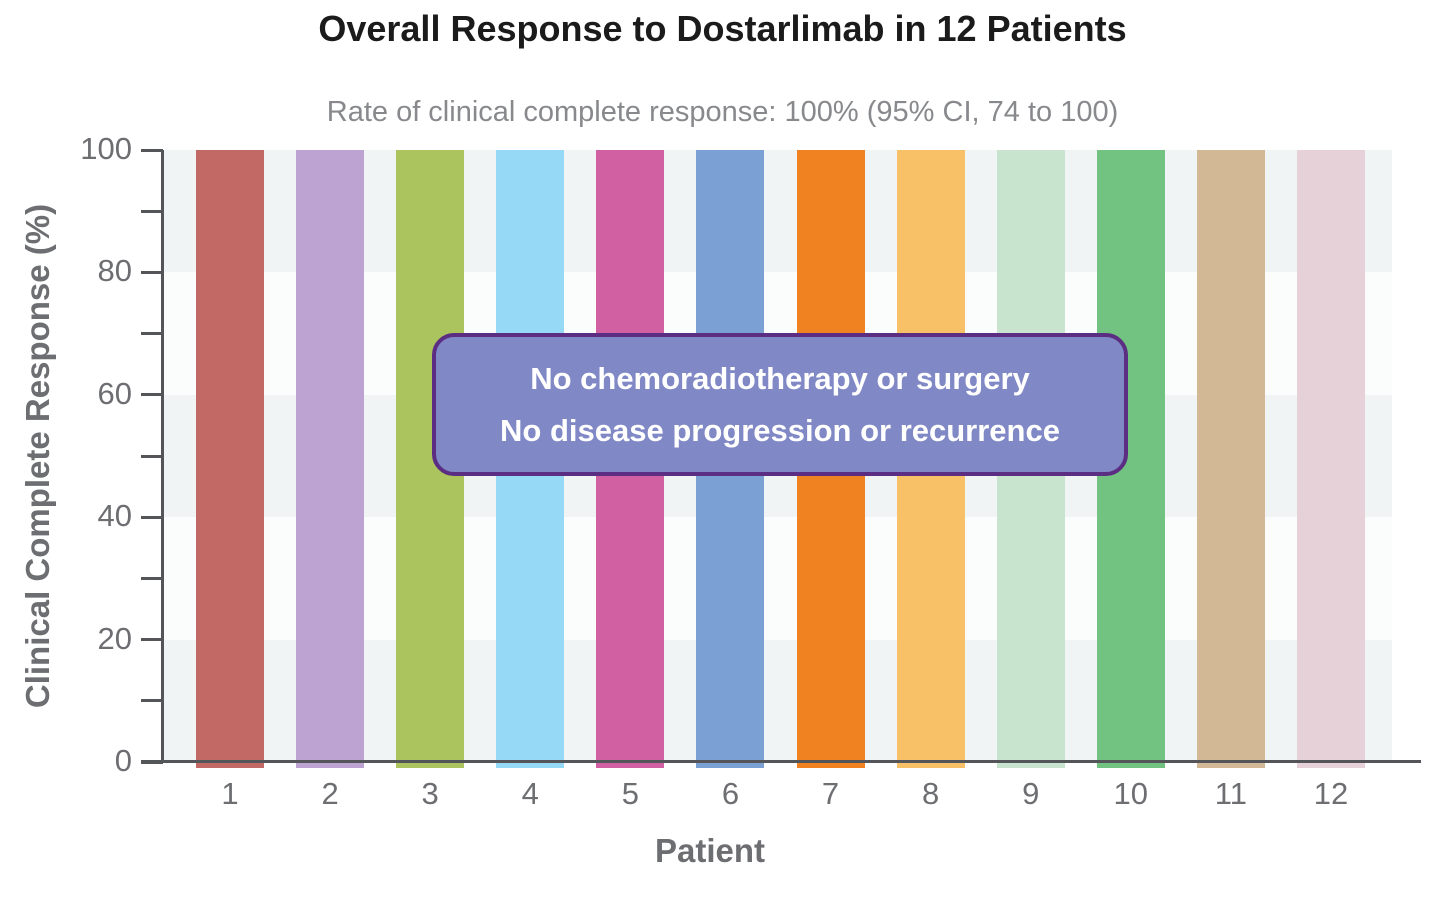 The height and width of the screenshot is (905, 1445). Describe the element at coordinates (830, 793) in the screenshot. I see `x-tick-label-7: 7` at that location.